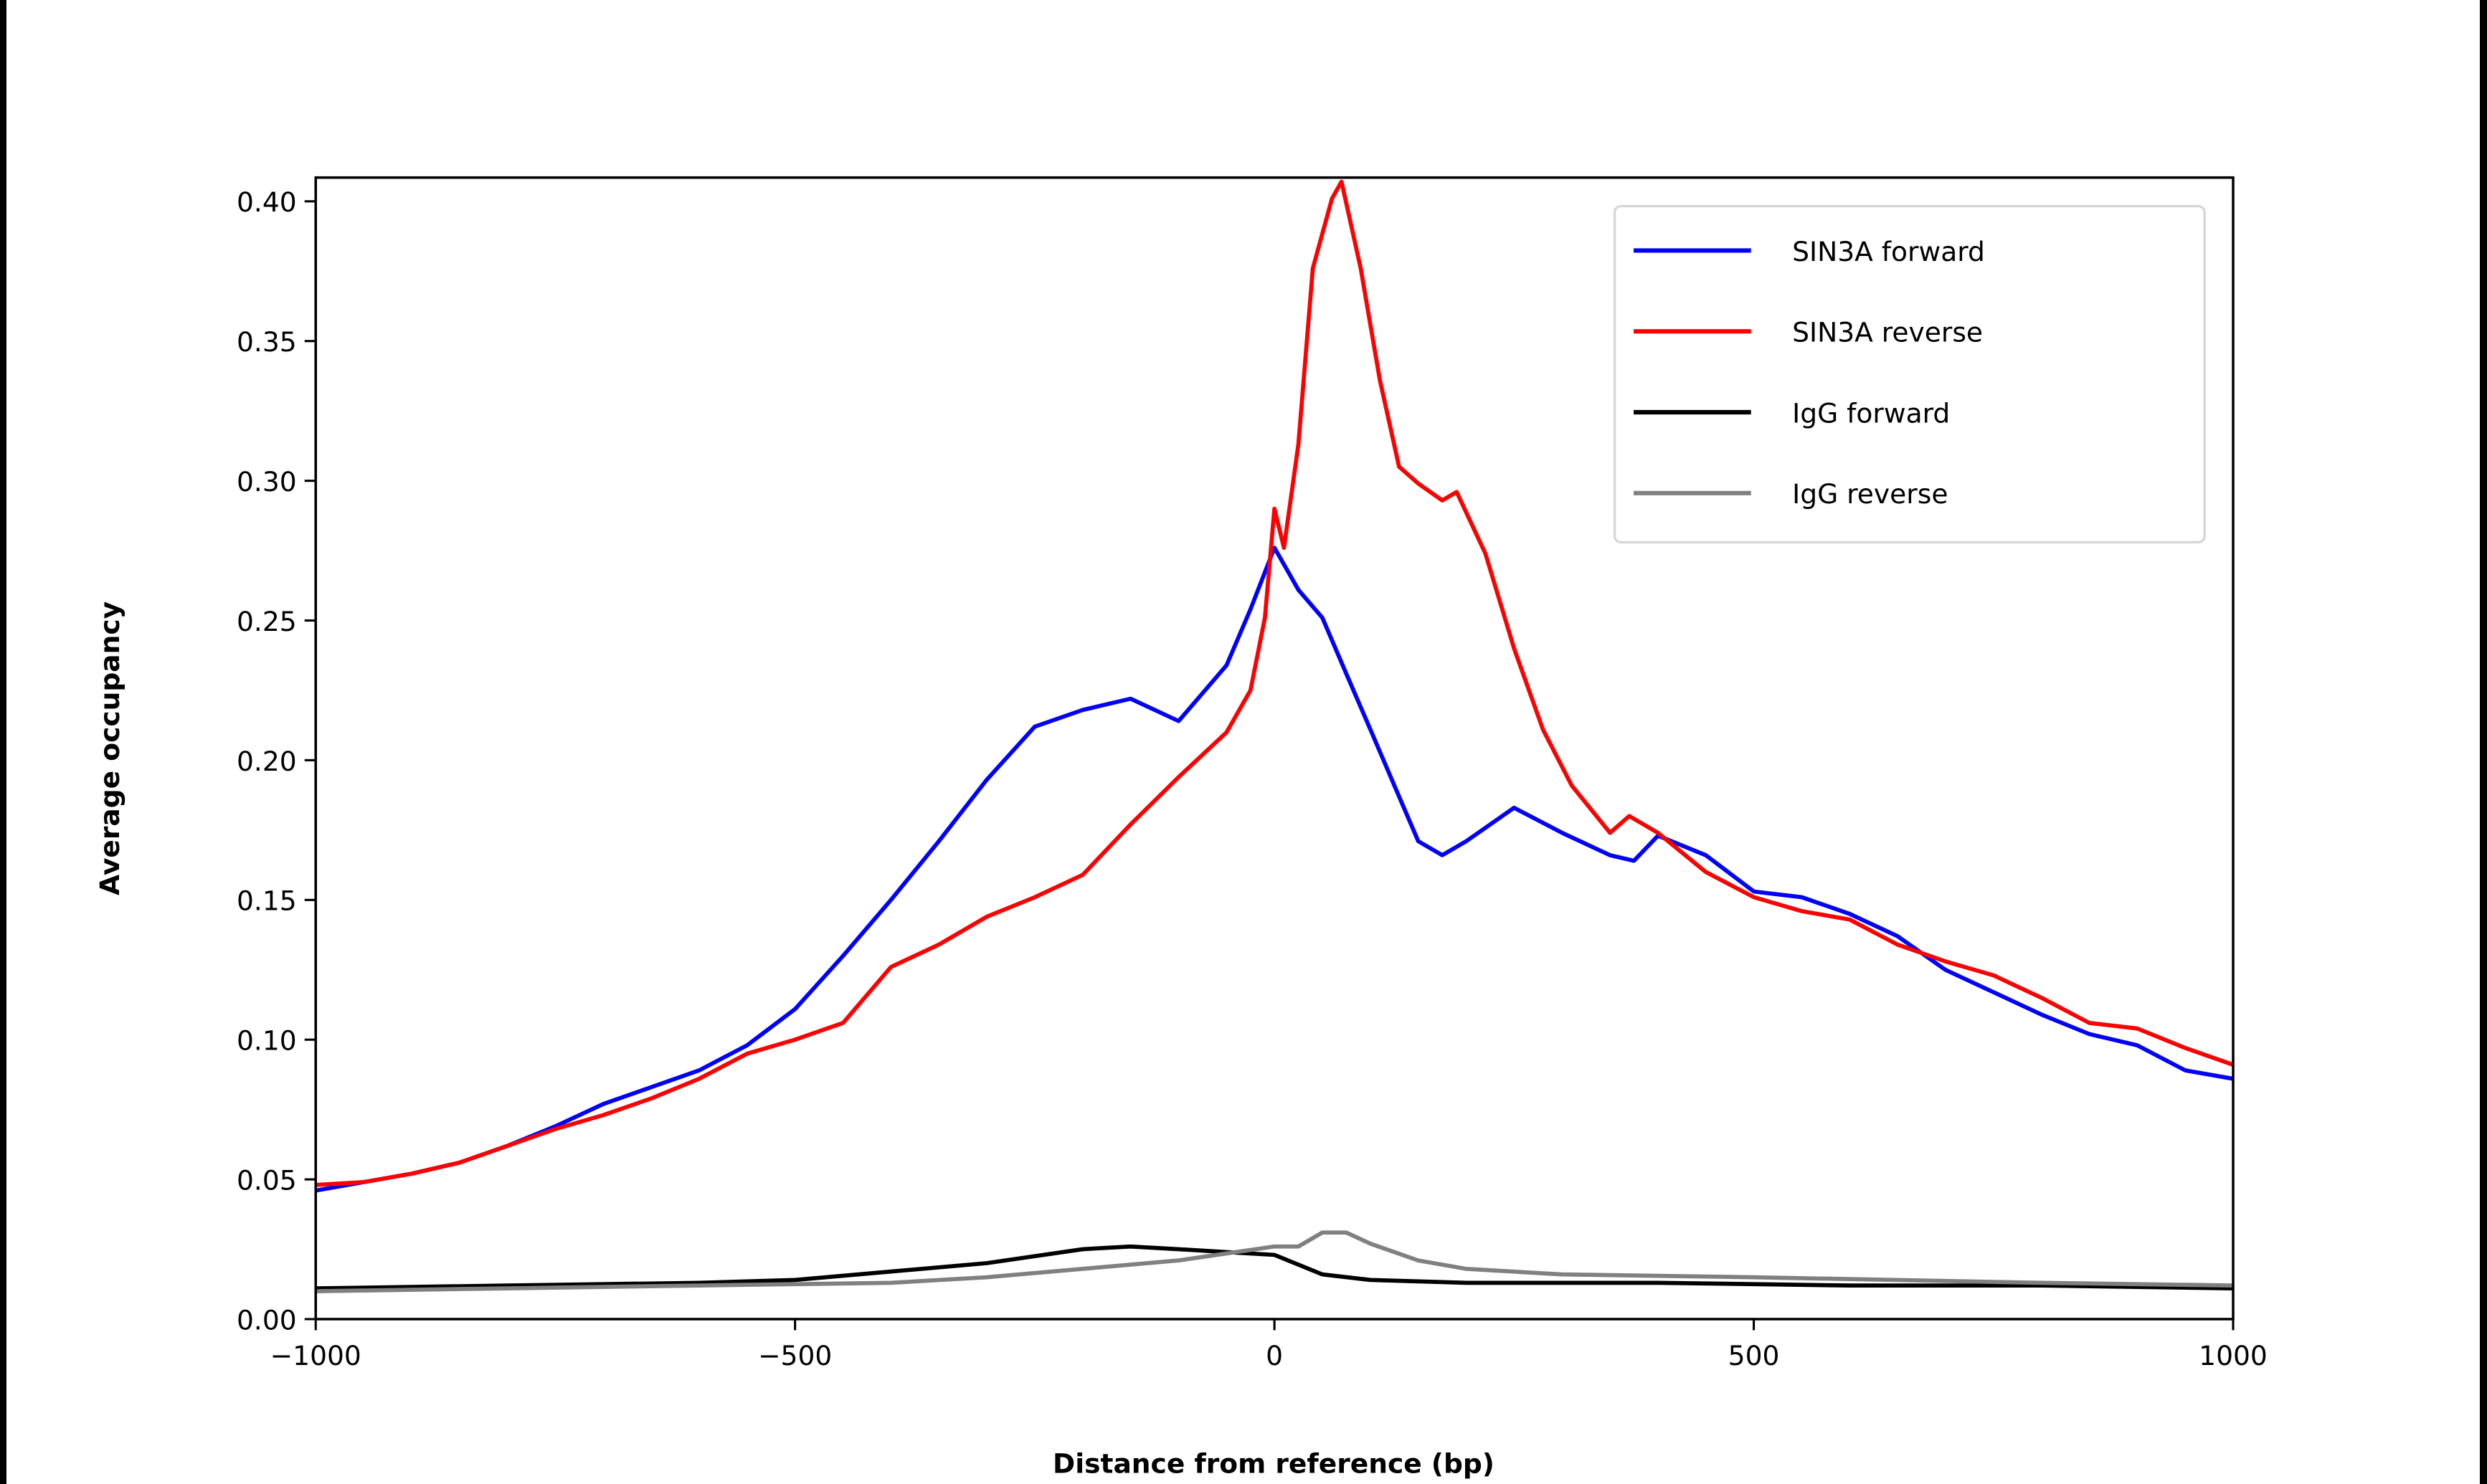 The height and width of the screenshot is (1484, 2487). Describe the element at coordinates (109, 748) in the screenshot. I see `y-axis-label: Average occupancy` at that location.